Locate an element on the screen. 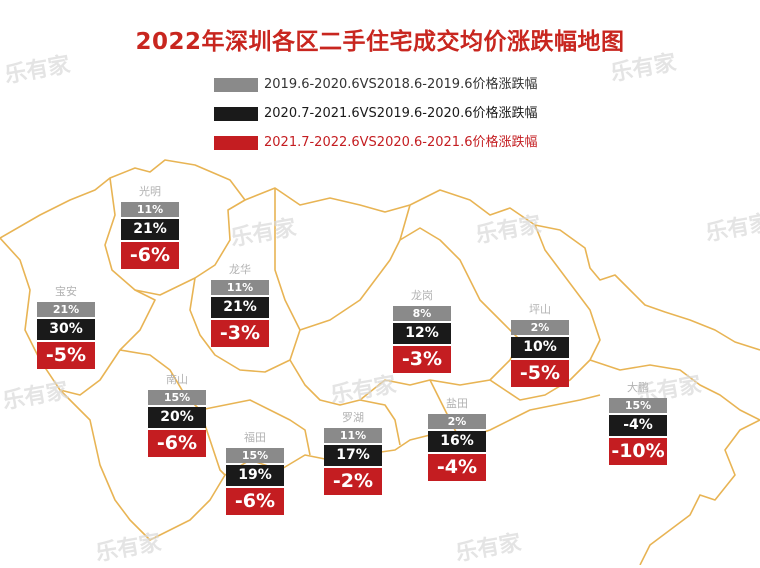 This screenshot has height=568, width=760. legend-label: 2019.6-2020.6VS2018.6-2019.6价格涨跌幅 is located at coordinates (401, 84).